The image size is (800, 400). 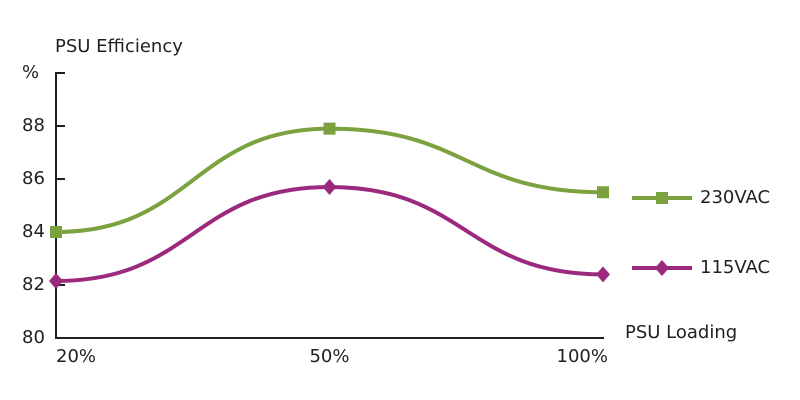 What do you see at coordinates (33, 337) in the screenshot?
I see `y-tick-label: 80` at bounding box center [33, 337].